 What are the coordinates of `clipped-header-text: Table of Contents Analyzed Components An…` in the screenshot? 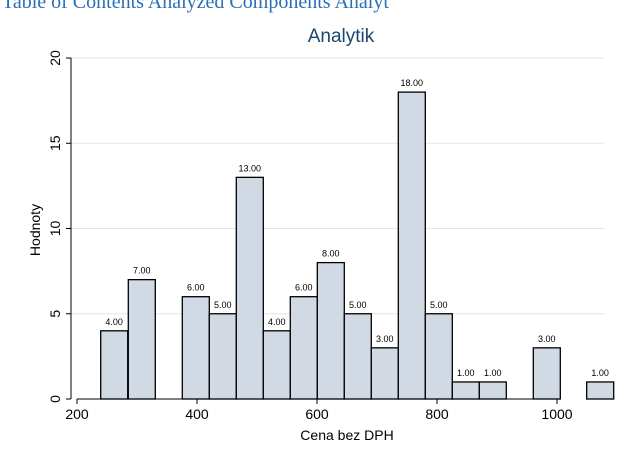 It's located at (312, 7).